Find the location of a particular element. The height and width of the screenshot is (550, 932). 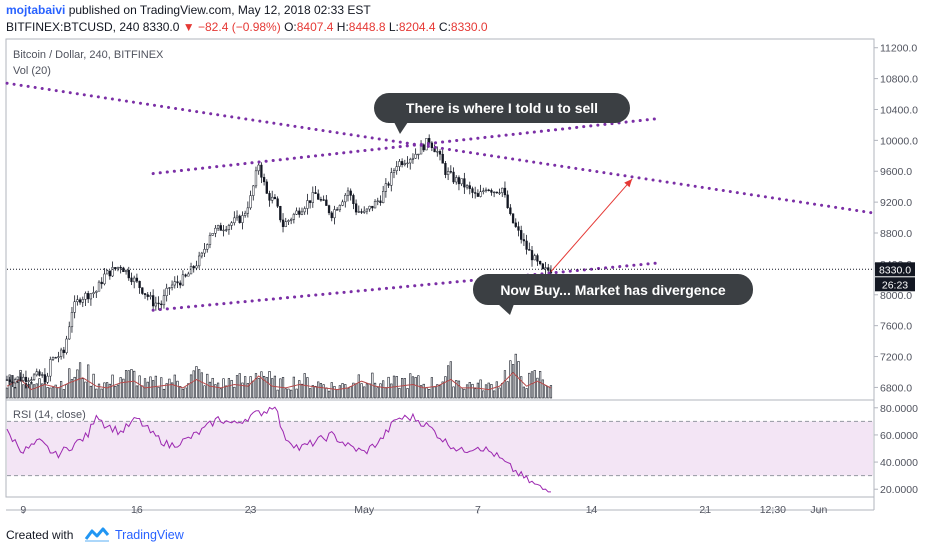

price-tick-label: 10800.0 is located at coordinates (899, 80).